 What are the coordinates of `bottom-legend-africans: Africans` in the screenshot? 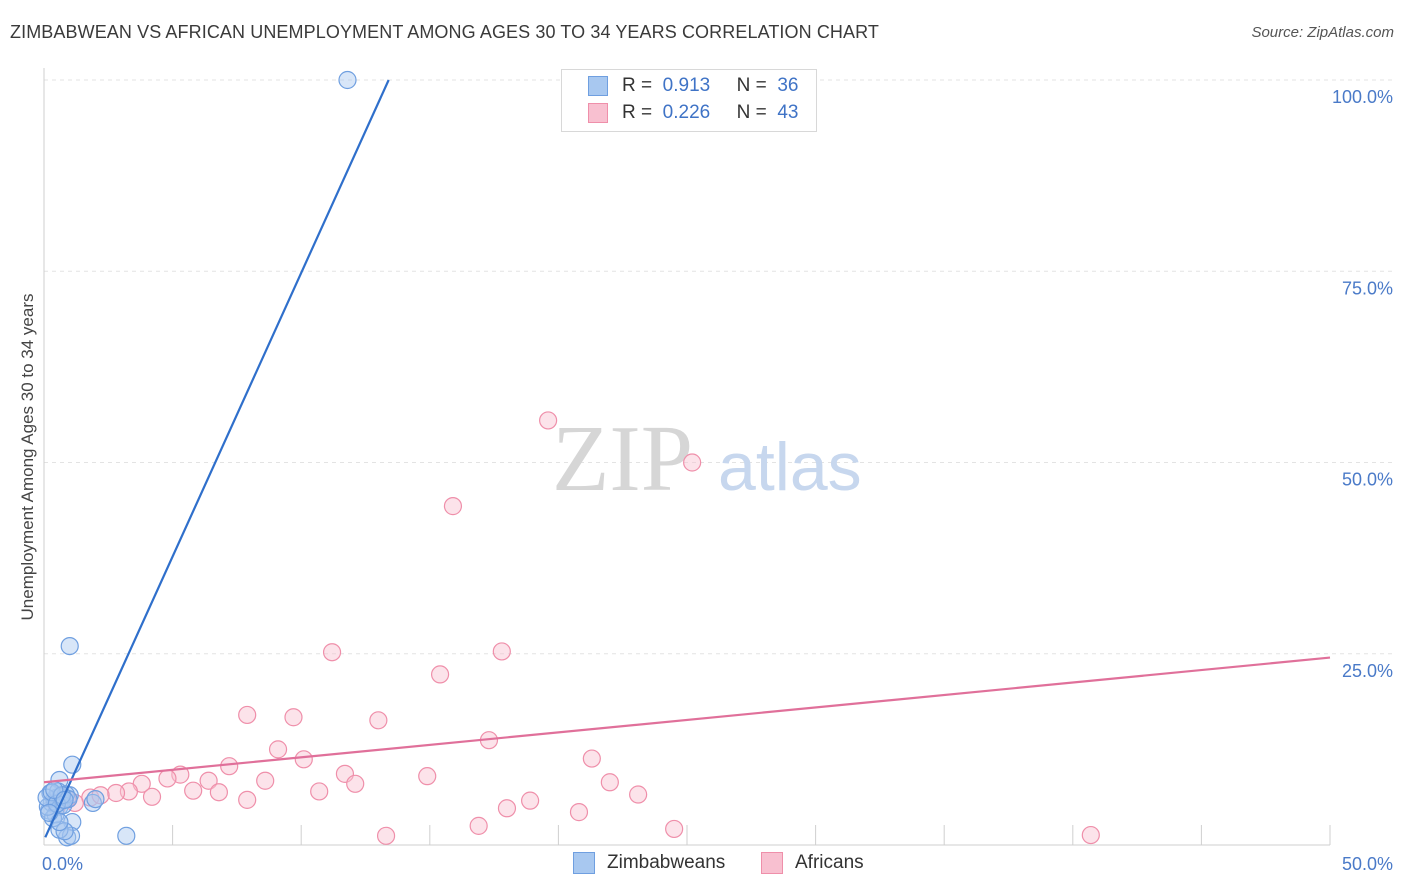 It's located at (812, 863).